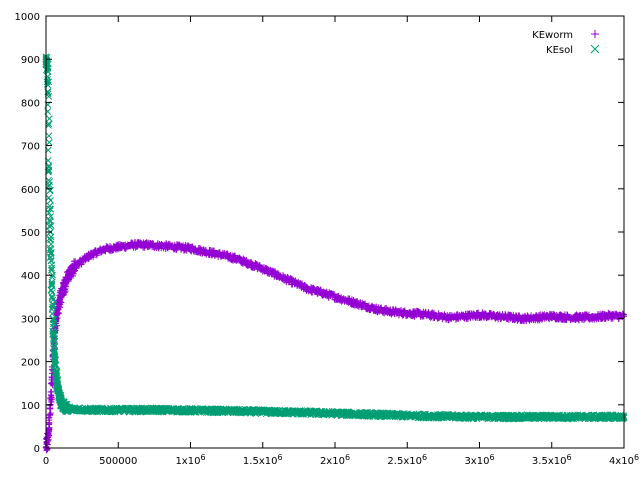 This screenshot has width=640, height=480. I want to click on y-tick-label: 200, so click(30, 363).